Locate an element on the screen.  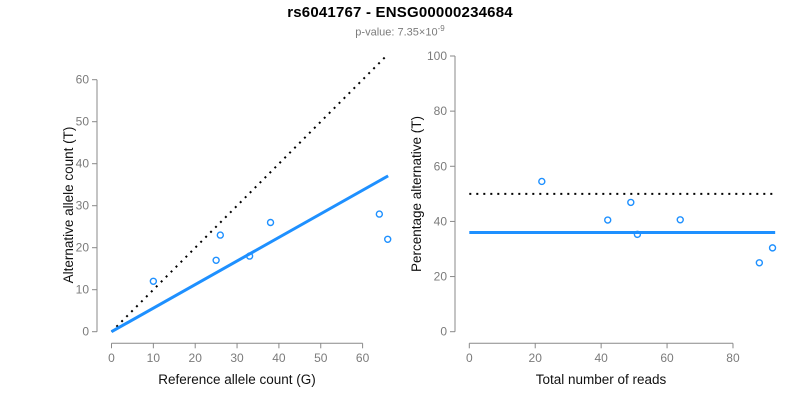
y-tick-label: 10 is located at coordinates (83, 290).